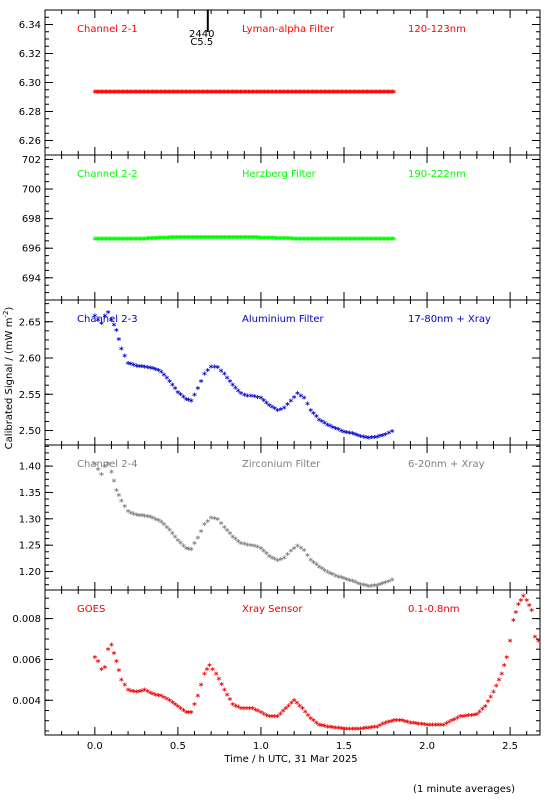 The image size is (550, 800). Describe the element at coordinates (272, 609) in the screenshot. I see `filter-label: Xray Sensor` at that location.